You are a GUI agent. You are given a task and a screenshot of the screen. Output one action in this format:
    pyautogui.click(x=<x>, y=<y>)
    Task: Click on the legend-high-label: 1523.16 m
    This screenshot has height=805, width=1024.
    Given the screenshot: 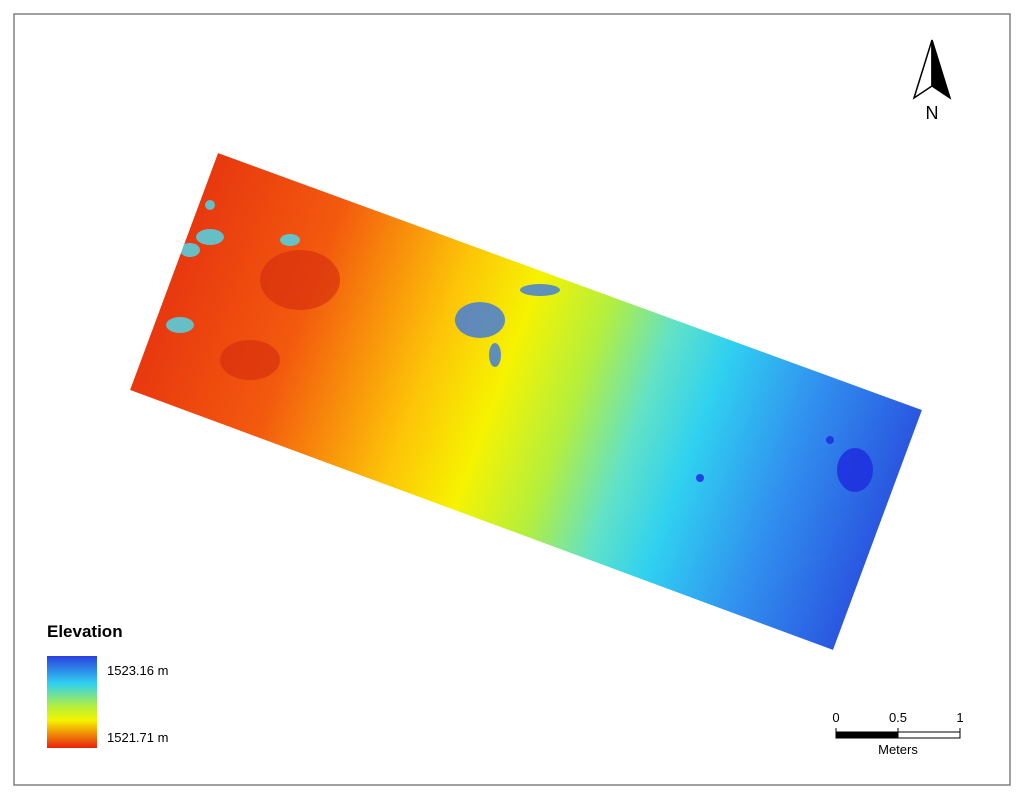 What is the action you would take?
    pyautogui.click(x=137, y=670)
    